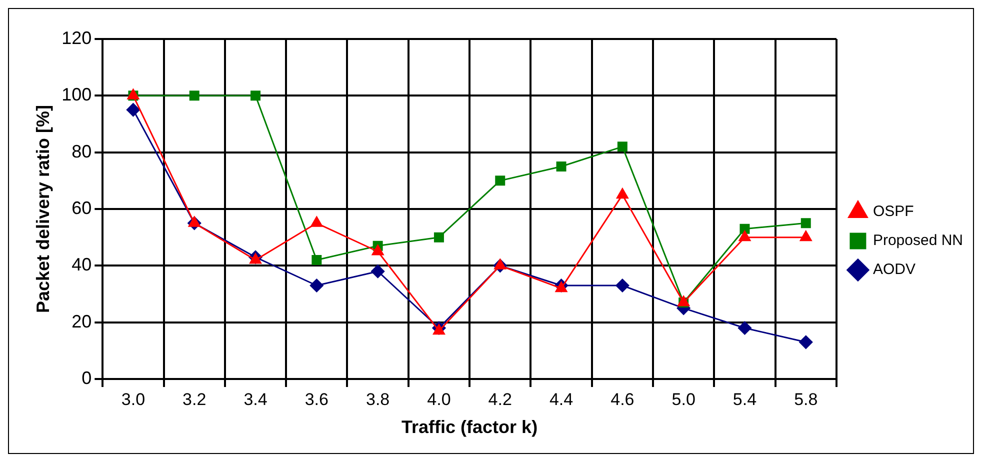 Image resolution: width=986 pixels, height=466 pixels. I want to click on x-tick-label: 5.8, so click(806, 399).